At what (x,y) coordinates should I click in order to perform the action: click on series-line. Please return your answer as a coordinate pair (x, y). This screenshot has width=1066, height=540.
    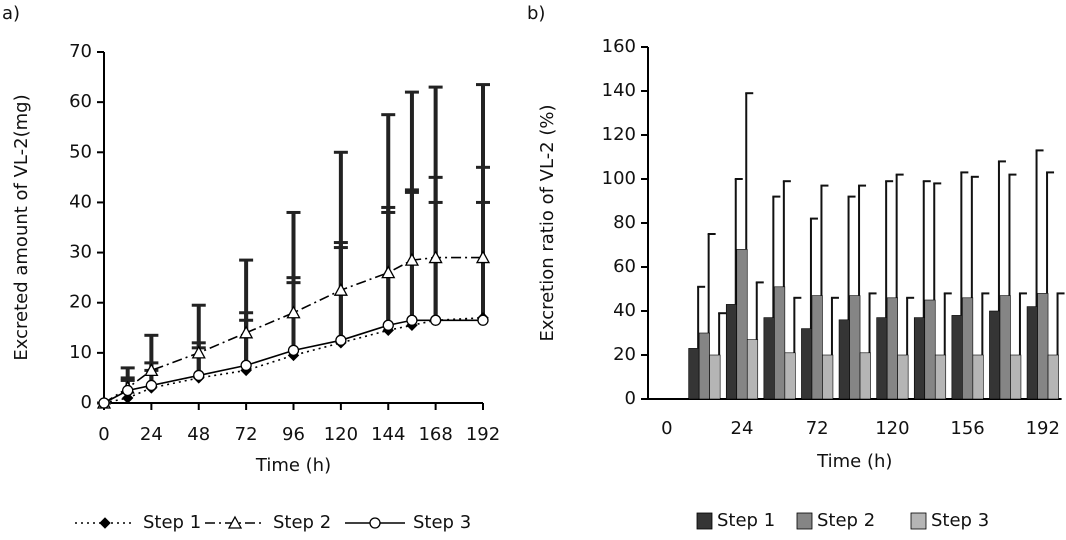
    Looking at the image, I should click on (293, 330).